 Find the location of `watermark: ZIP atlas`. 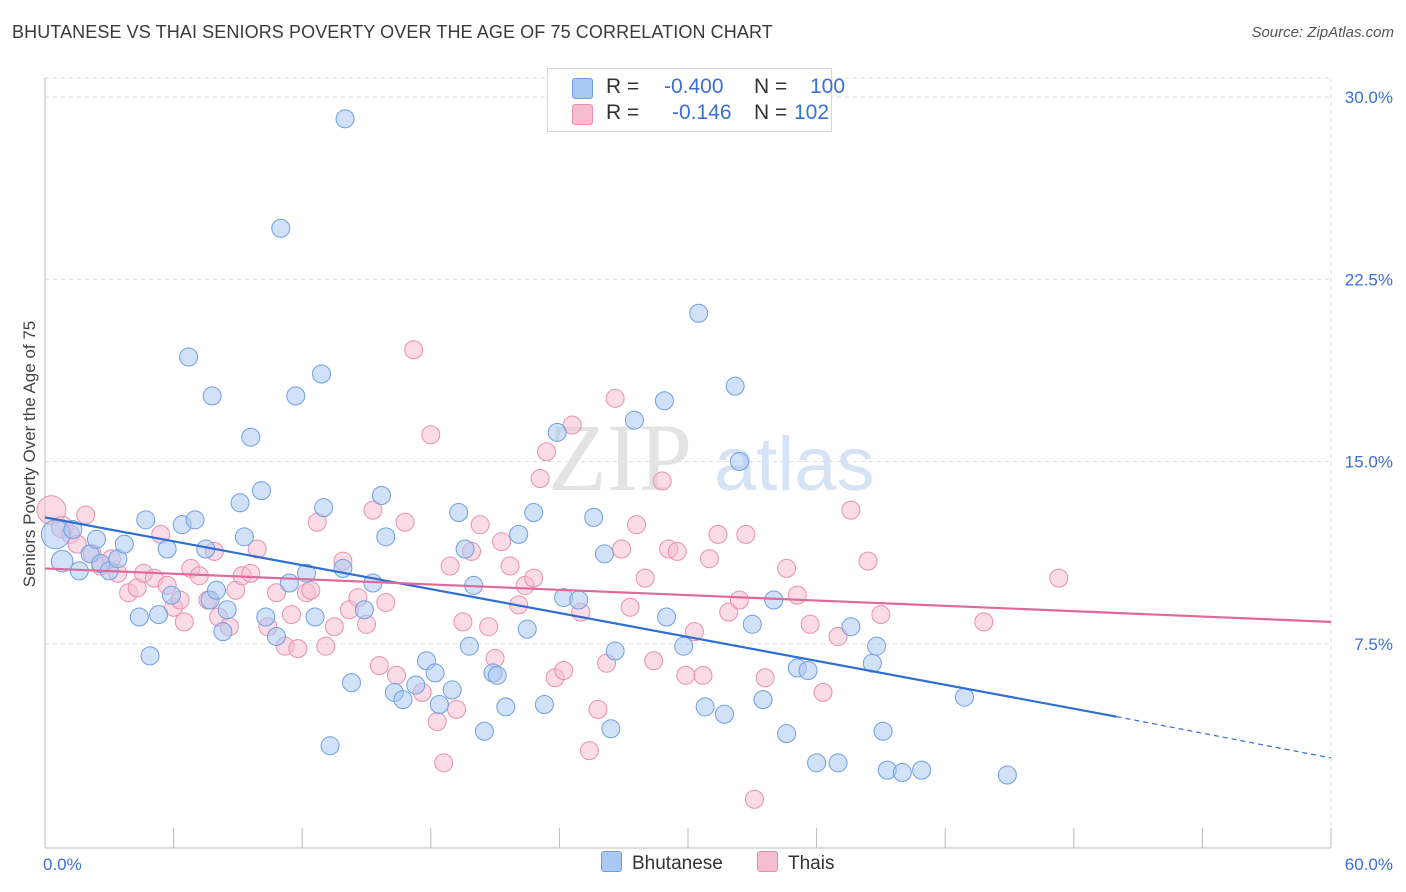

watermark: ZIP atlas is located at coordinates (711, 457).